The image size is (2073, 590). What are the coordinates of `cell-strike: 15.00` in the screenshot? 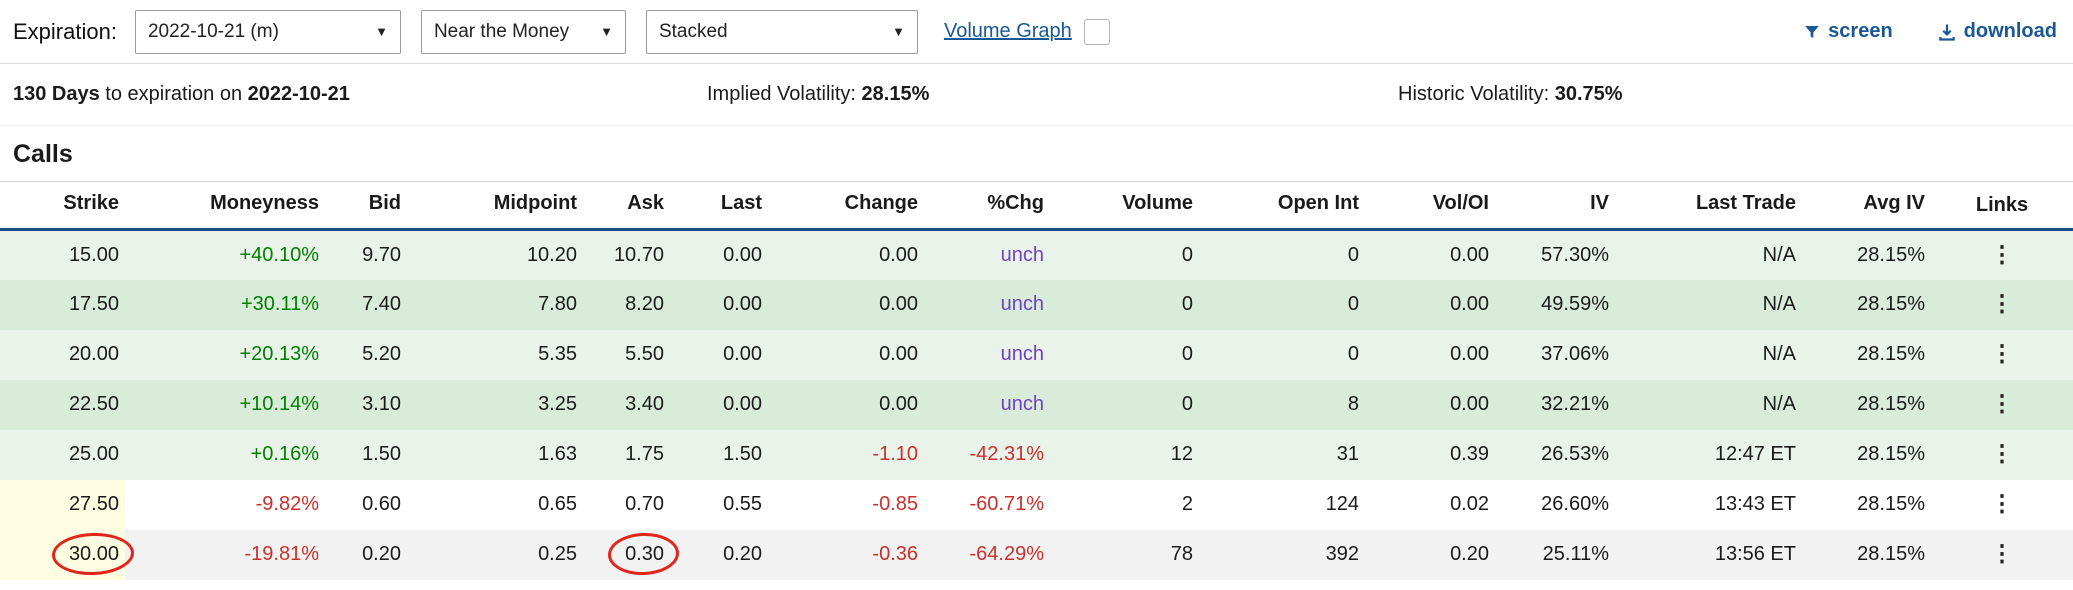 It's located at (93, 254).